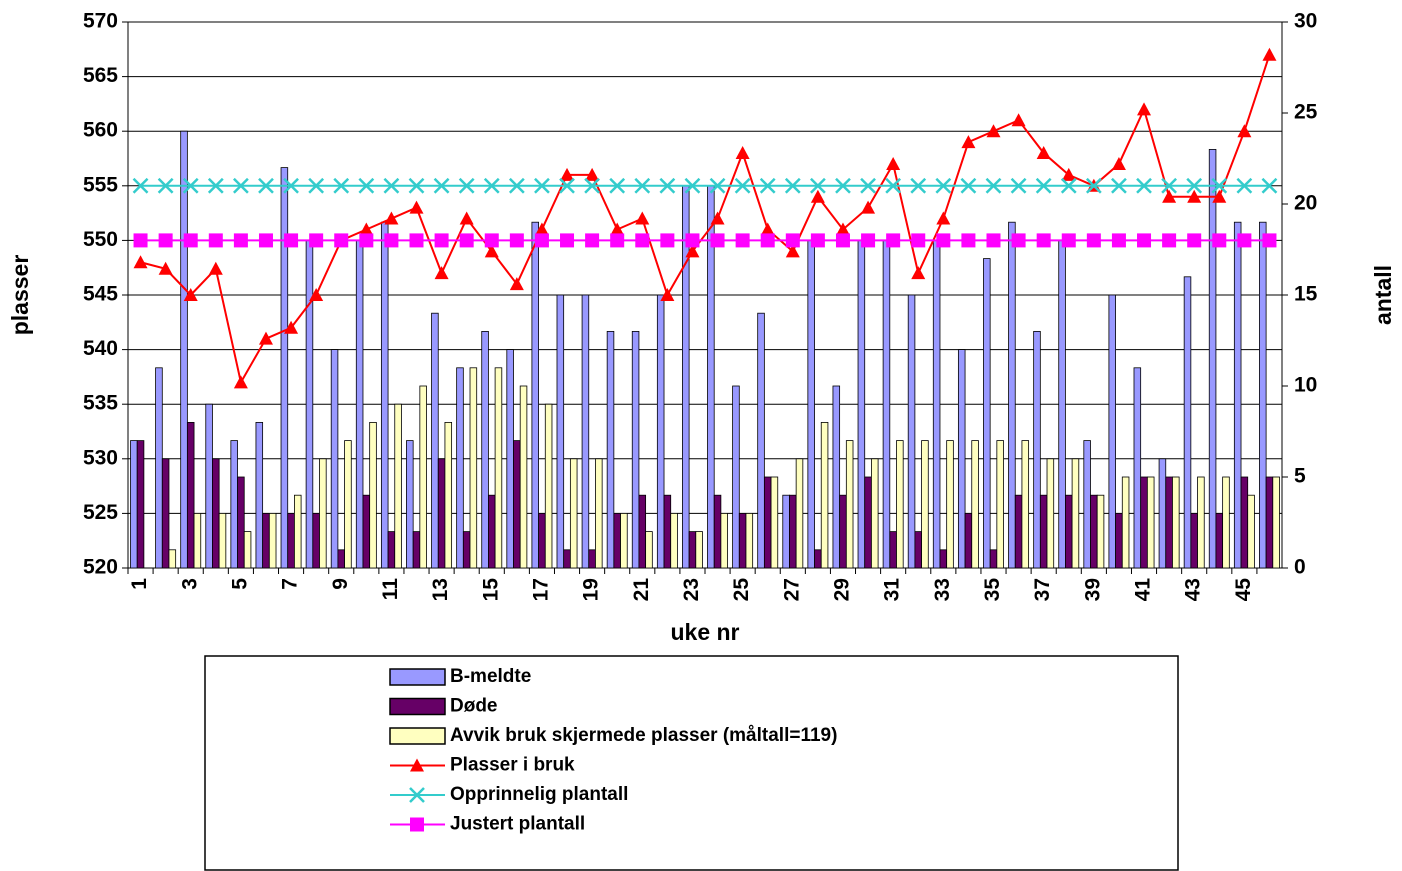  What do you see at coordinates (490, 590) in the screenshot?
I see `x-tick-label: 15` at bounding box center [490, 590].